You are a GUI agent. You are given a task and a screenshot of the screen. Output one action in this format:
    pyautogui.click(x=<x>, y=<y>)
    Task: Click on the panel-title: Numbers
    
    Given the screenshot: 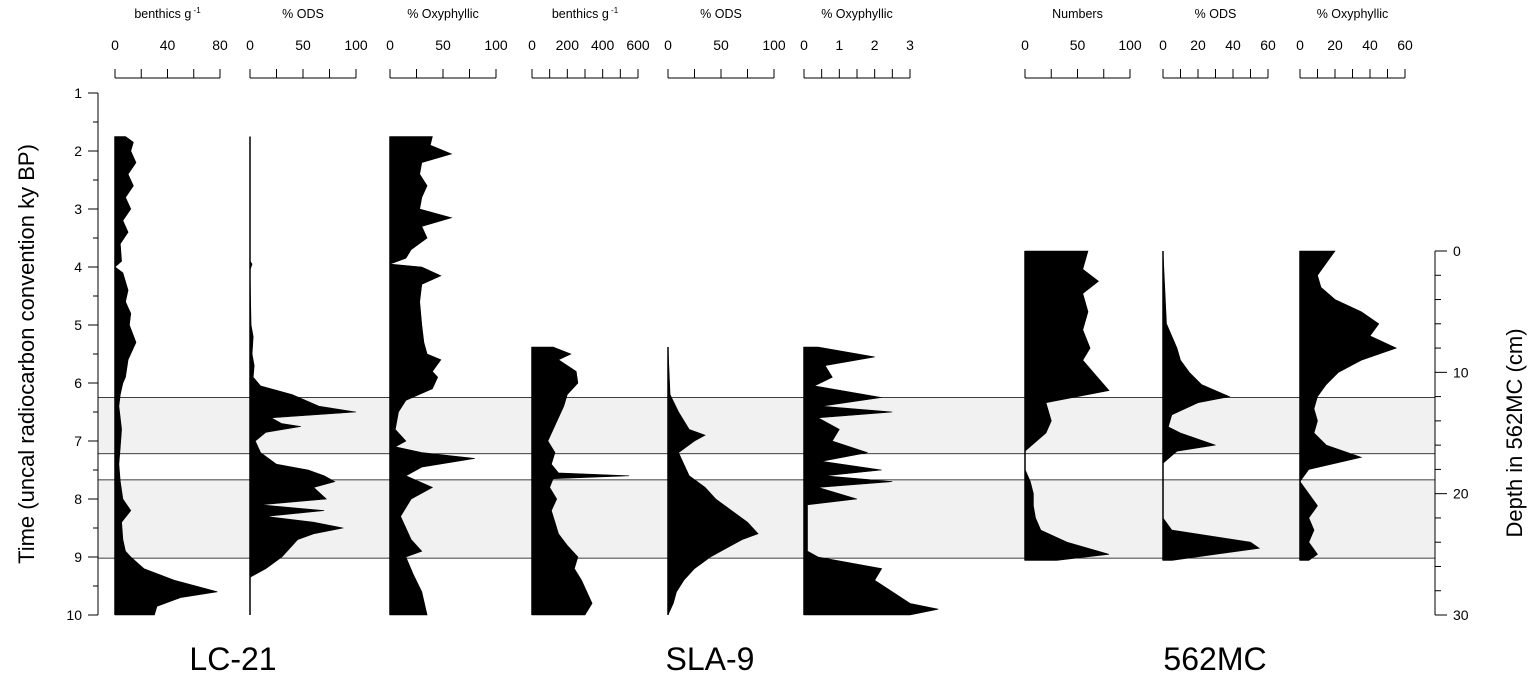 What is the action you would take?
    pyautogui.click(x=1077, y=14)
    